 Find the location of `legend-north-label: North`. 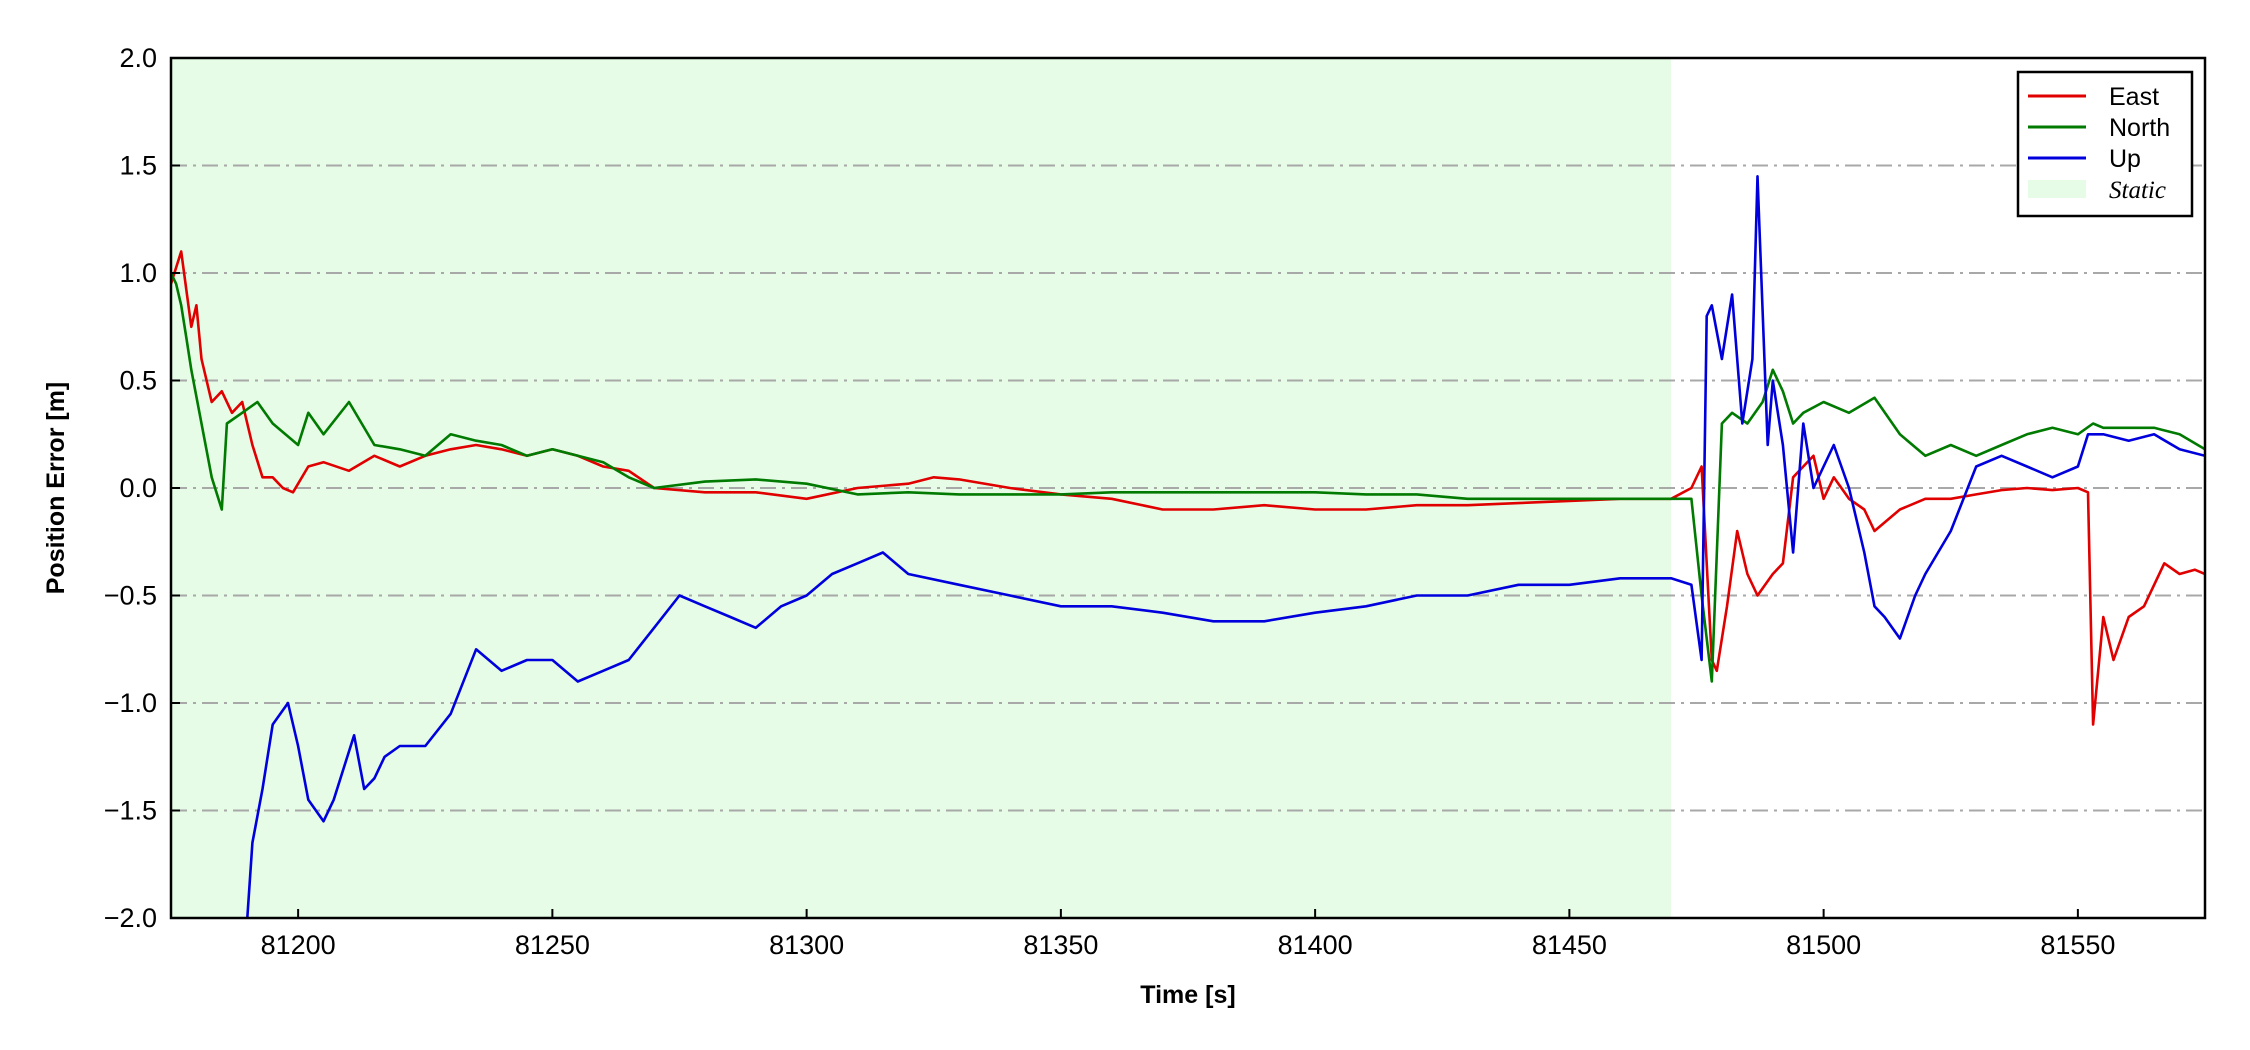

legend-north-label: North is located at coordinates (2139, 128).